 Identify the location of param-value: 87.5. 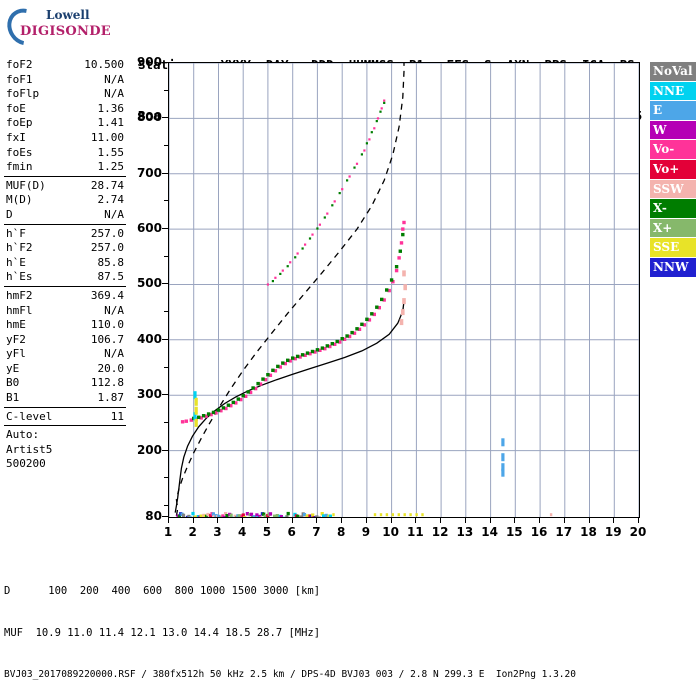
(111, 277).